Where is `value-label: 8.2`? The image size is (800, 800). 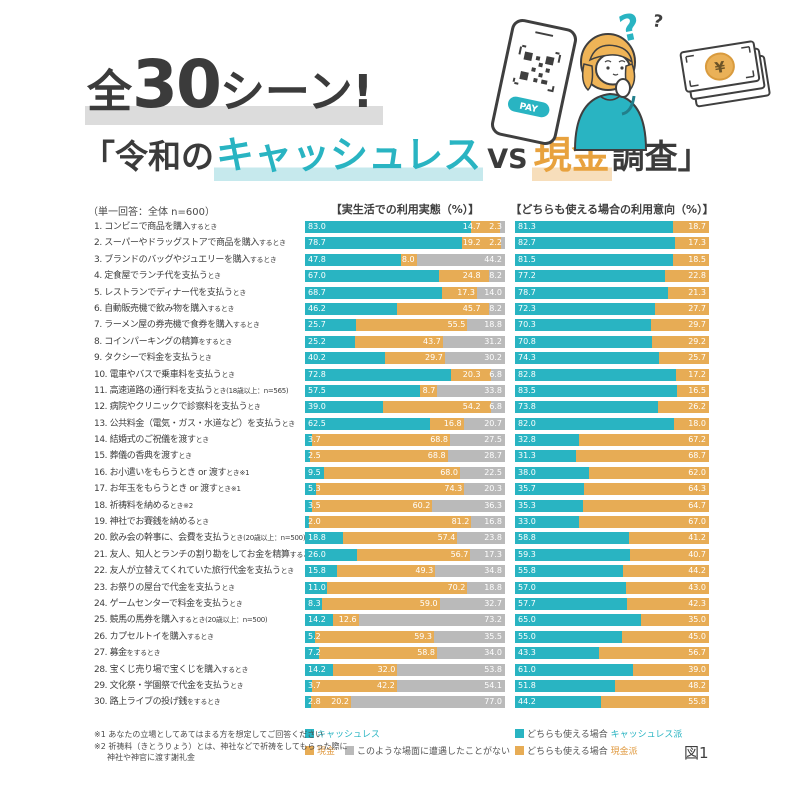
value-label: 8.2 is located at coordinates (495, 276).